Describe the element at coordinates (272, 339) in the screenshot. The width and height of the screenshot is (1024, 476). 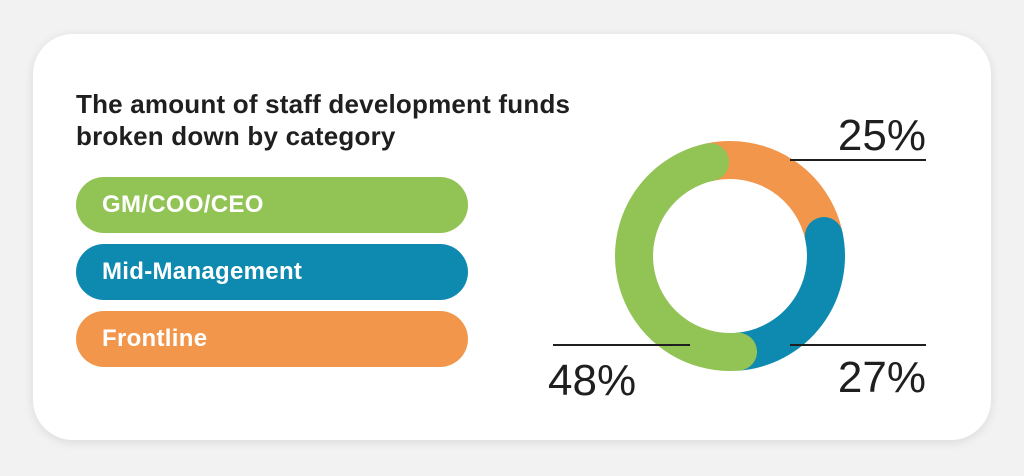
I see `legend-item-frontline: Frontline` at that location.